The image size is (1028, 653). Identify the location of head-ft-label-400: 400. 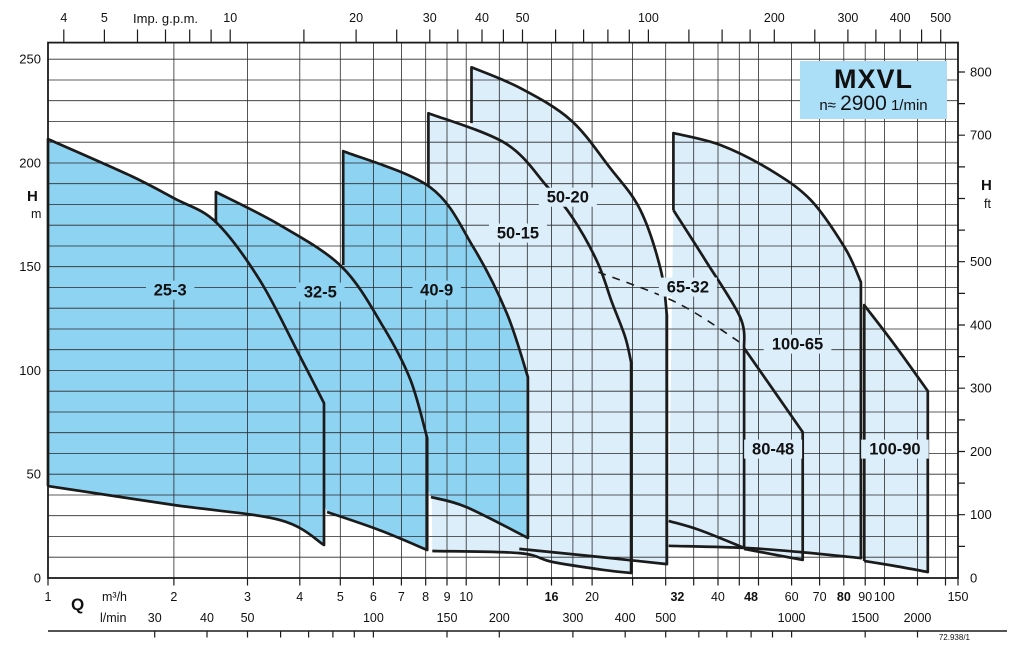
(981, 324).